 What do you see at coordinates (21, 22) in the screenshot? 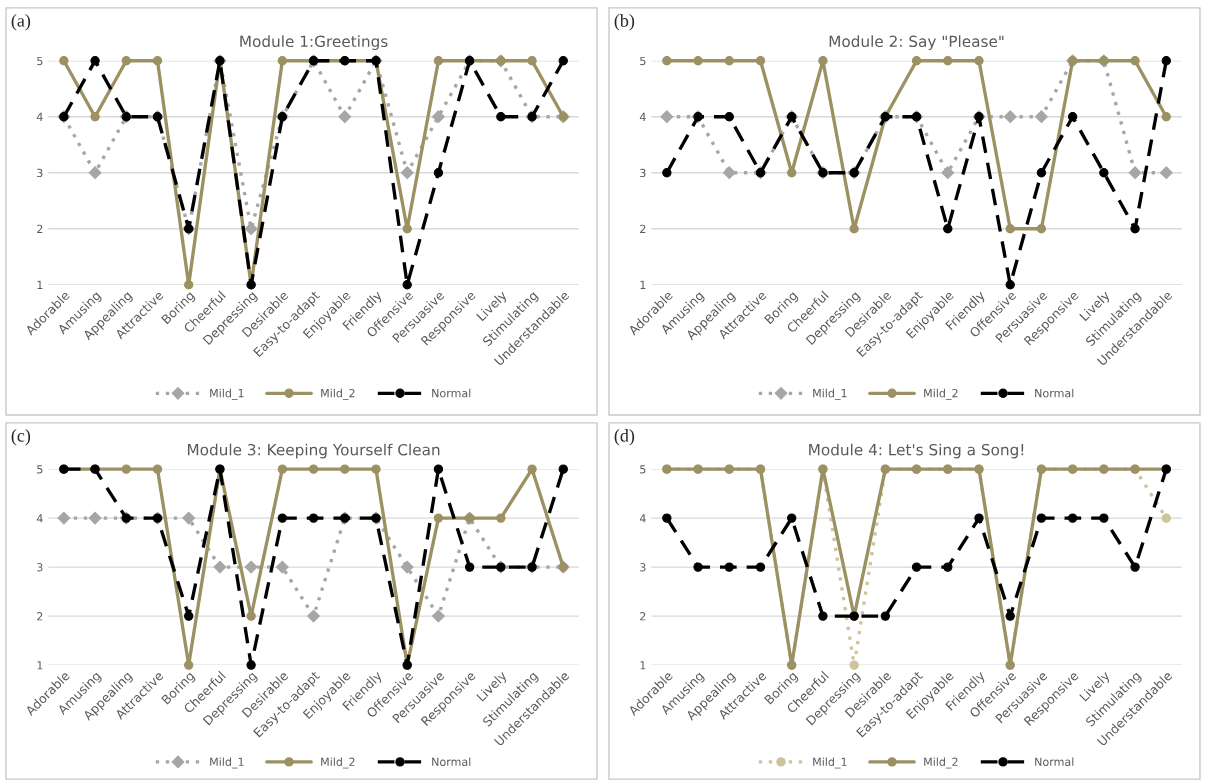
I see `text: (a)` at bounding box center [21, 22].